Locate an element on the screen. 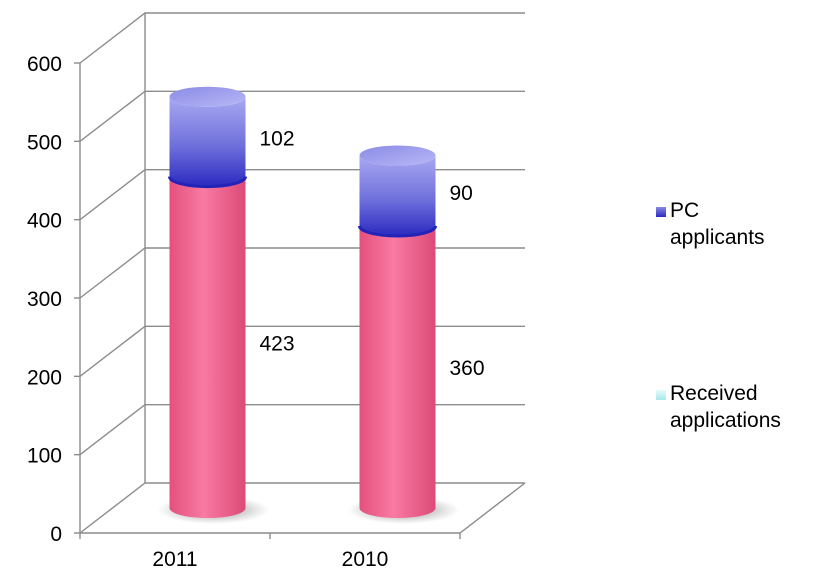 This screenshot has height=573, width=815. legend-label-pc-line1: PC is located at coordinates (684, 210).